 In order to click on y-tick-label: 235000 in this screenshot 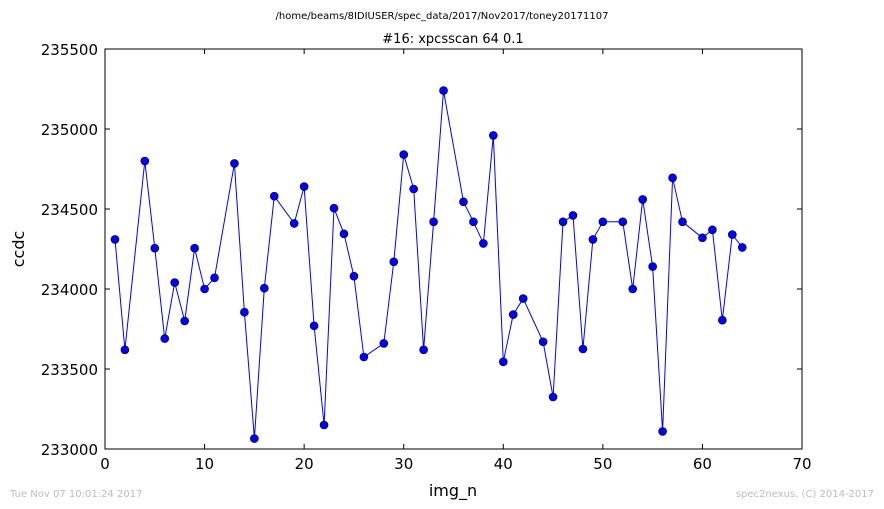, I will do `click(69, 130)`.